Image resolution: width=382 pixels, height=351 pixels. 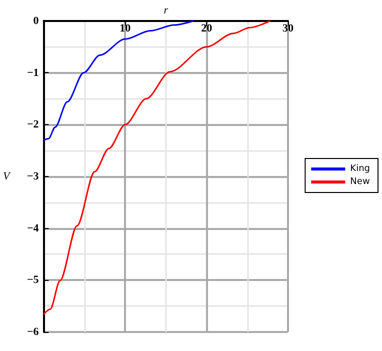 I want to click on x-axis-title: r, so click(x=166, y=10).